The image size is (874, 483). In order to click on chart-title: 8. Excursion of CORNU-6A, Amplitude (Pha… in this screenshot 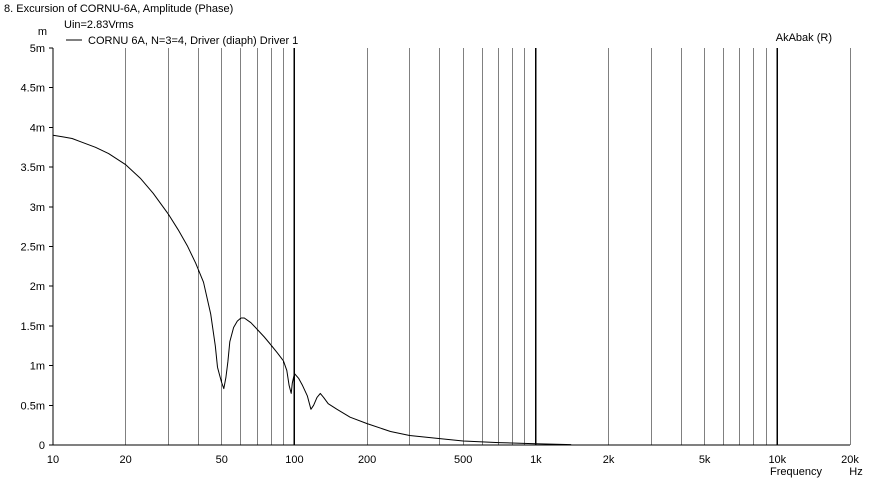, I will do `click(118, 9)`.